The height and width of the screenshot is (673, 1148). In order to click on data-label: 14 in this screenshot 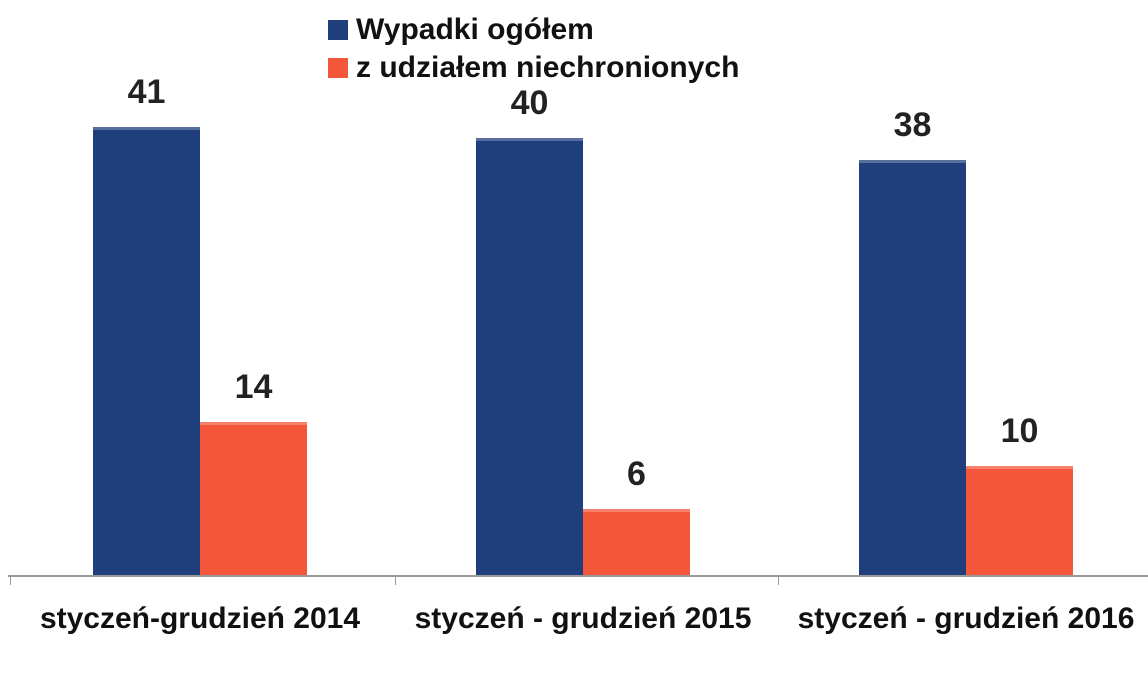, I will do `click(253, 386)`.